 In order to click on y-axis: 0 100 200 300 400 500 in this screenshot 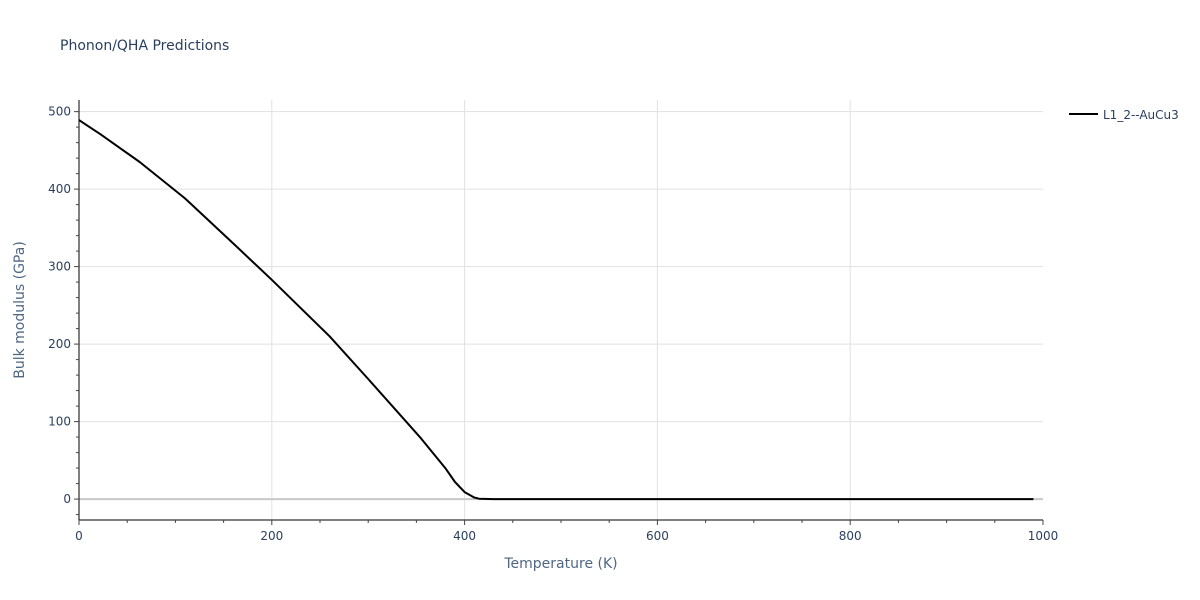, I will do `click(64, 310)`.